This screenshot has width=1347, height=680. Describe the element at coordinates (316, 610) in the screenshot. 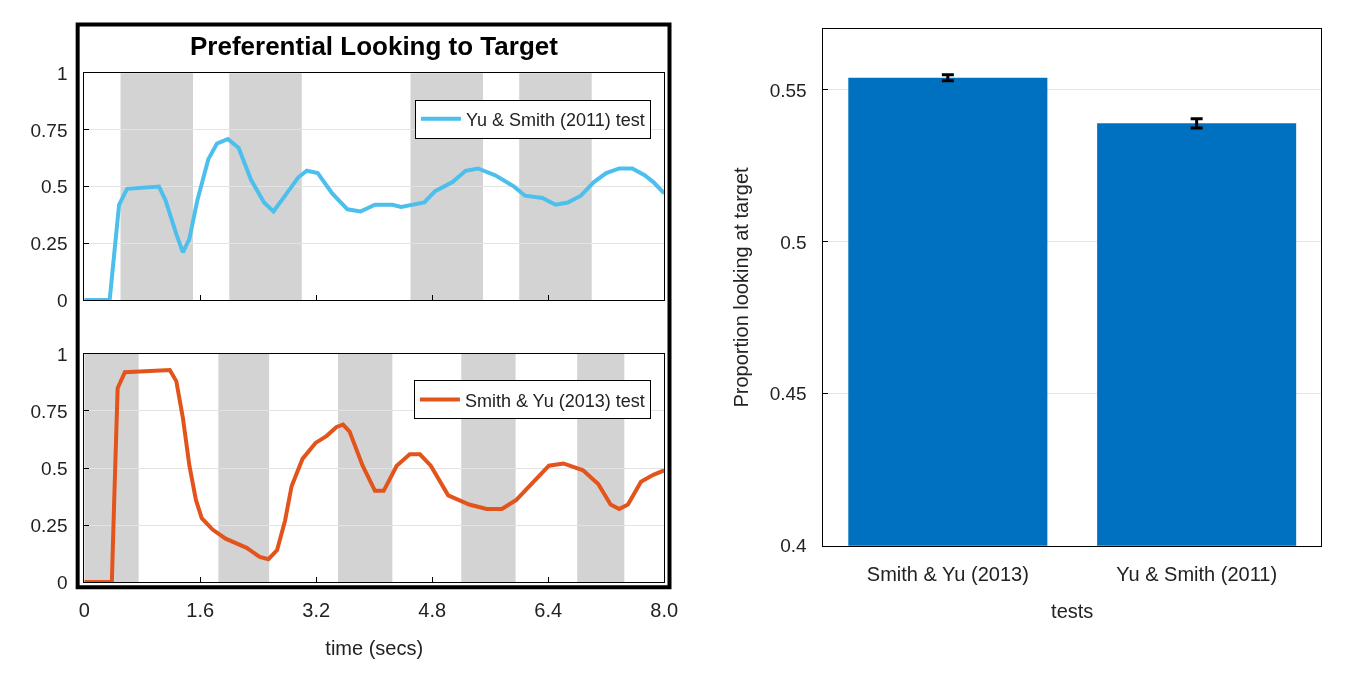

I see `x-tick-label: 3.2` at that location.